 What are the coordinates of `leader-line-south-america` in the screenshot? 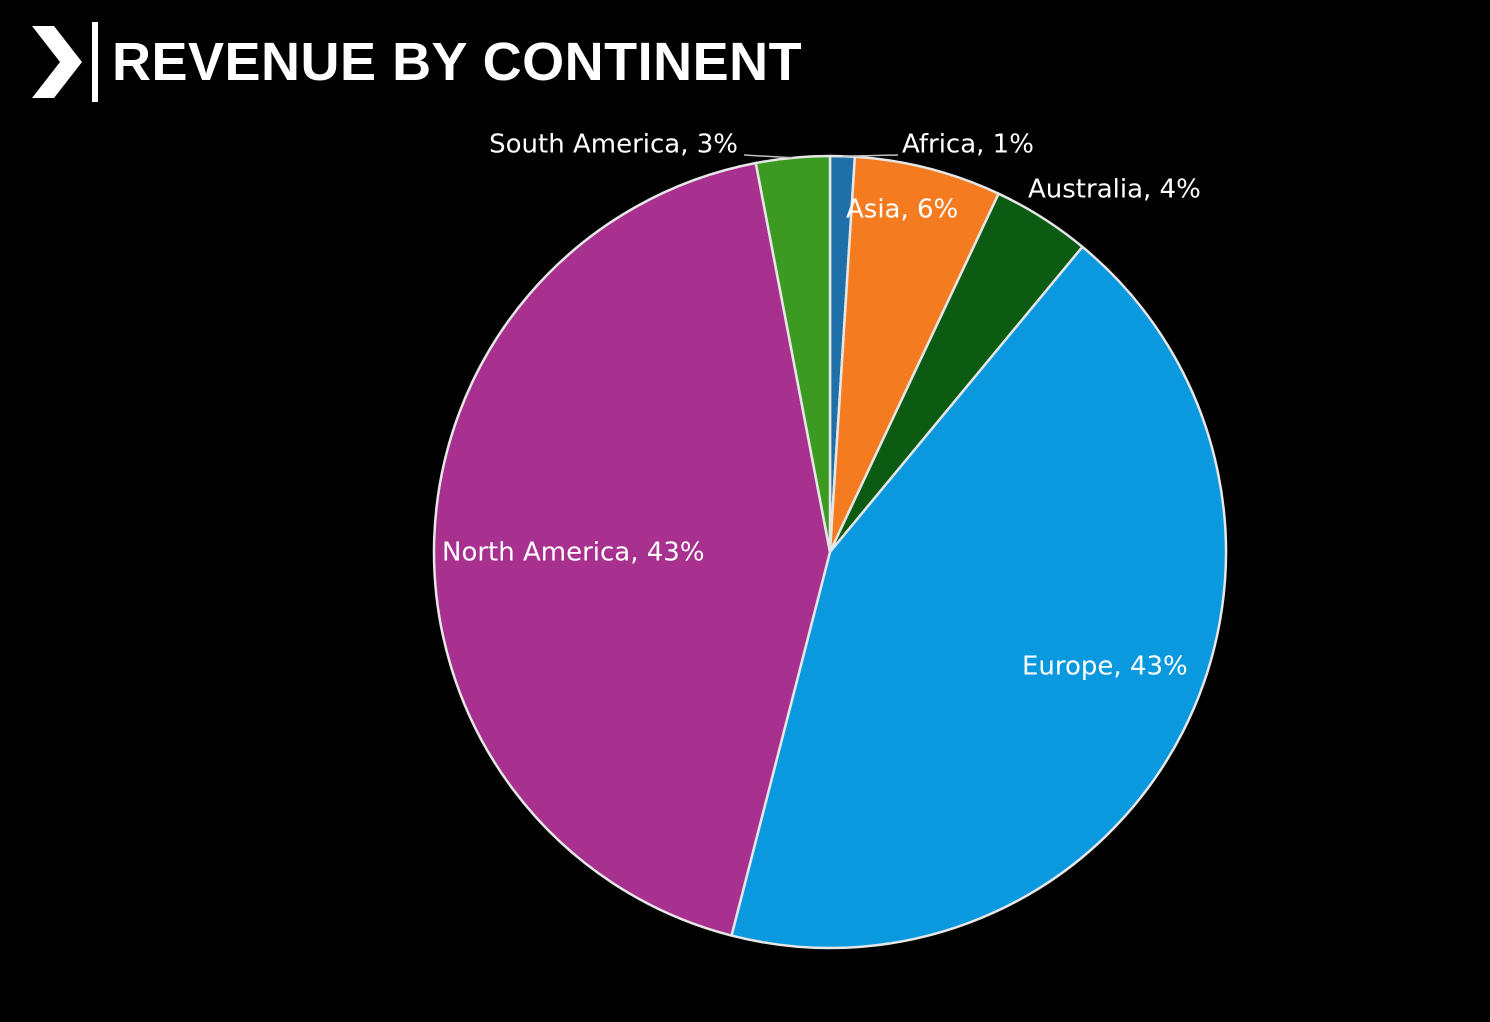 It's located at (768, 156).